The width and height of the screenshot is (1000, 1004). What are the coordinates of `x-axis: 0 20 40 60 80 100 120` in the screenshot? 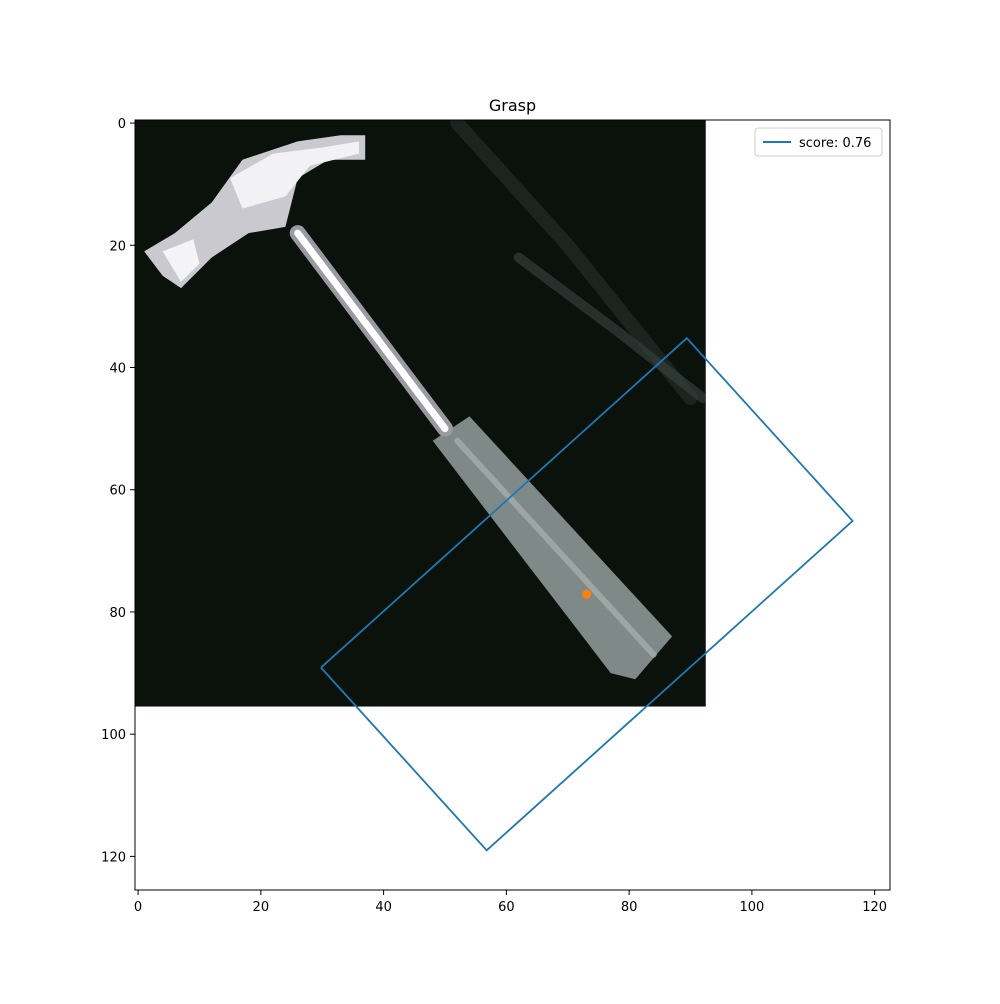 It's located at (510, 902).